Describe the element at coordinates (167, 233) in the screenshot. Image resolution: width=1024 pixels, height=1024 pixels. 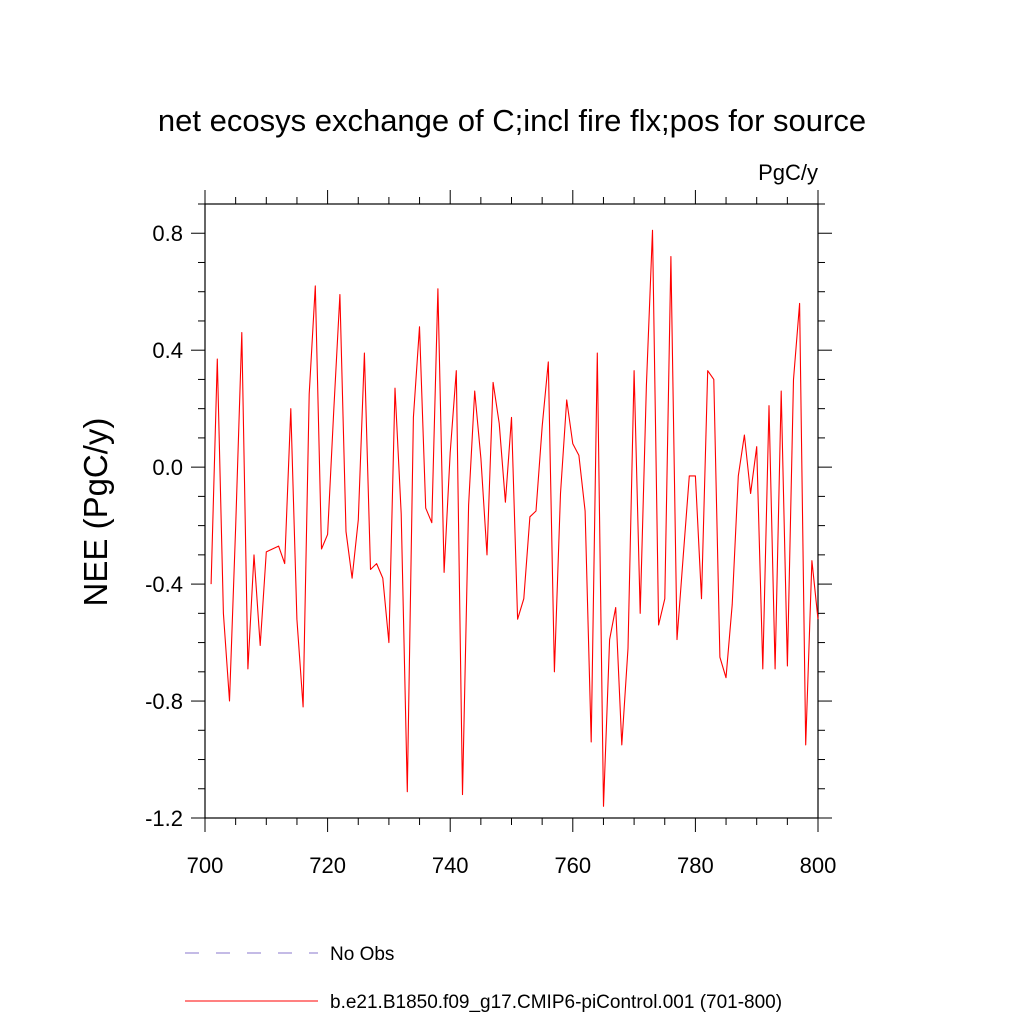
I see `y-tick-label: 0.8` at that location.